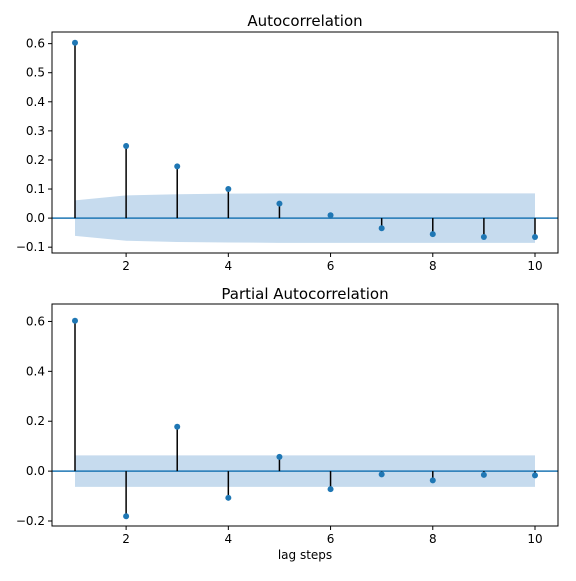 This screenshot has height=581, width=576. Describe the element at coordinates (331, 539) in the screenshot. I see `pacf-xtick-label-6: 6` at that location.